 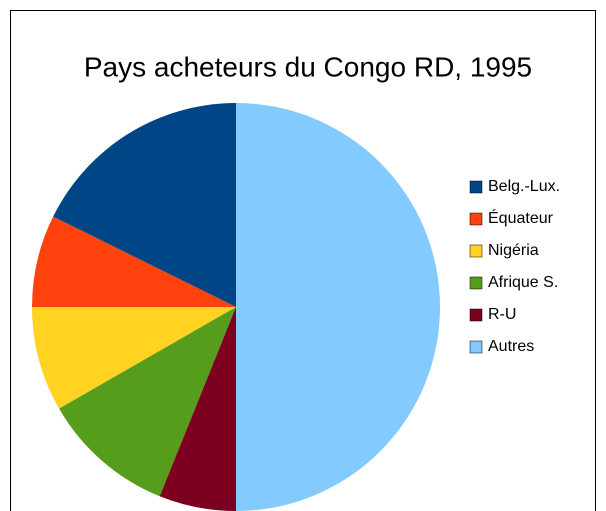 I want to click on chart-title: Pays acheteurs du Congo RD, 1995, so click(x=308, y=66).